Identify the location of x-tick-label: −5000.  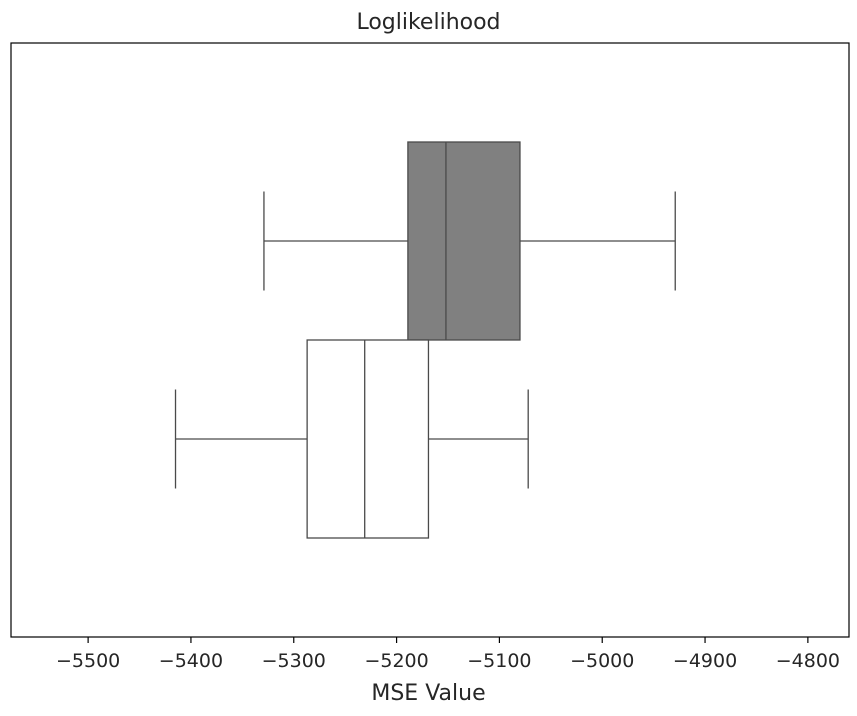
(602, 661).